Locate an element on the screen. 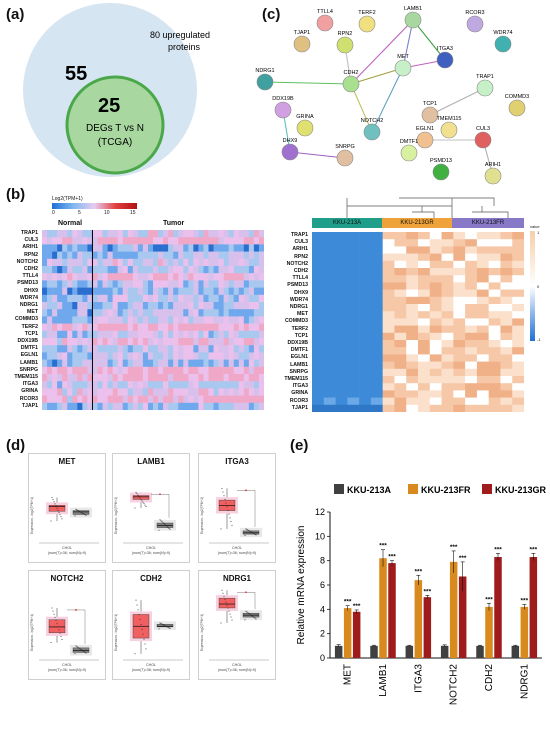 The width and height of the screenshot is (550, 732). network-node-label-notch2: NOTCH2 is located at coordinates (372, 121).